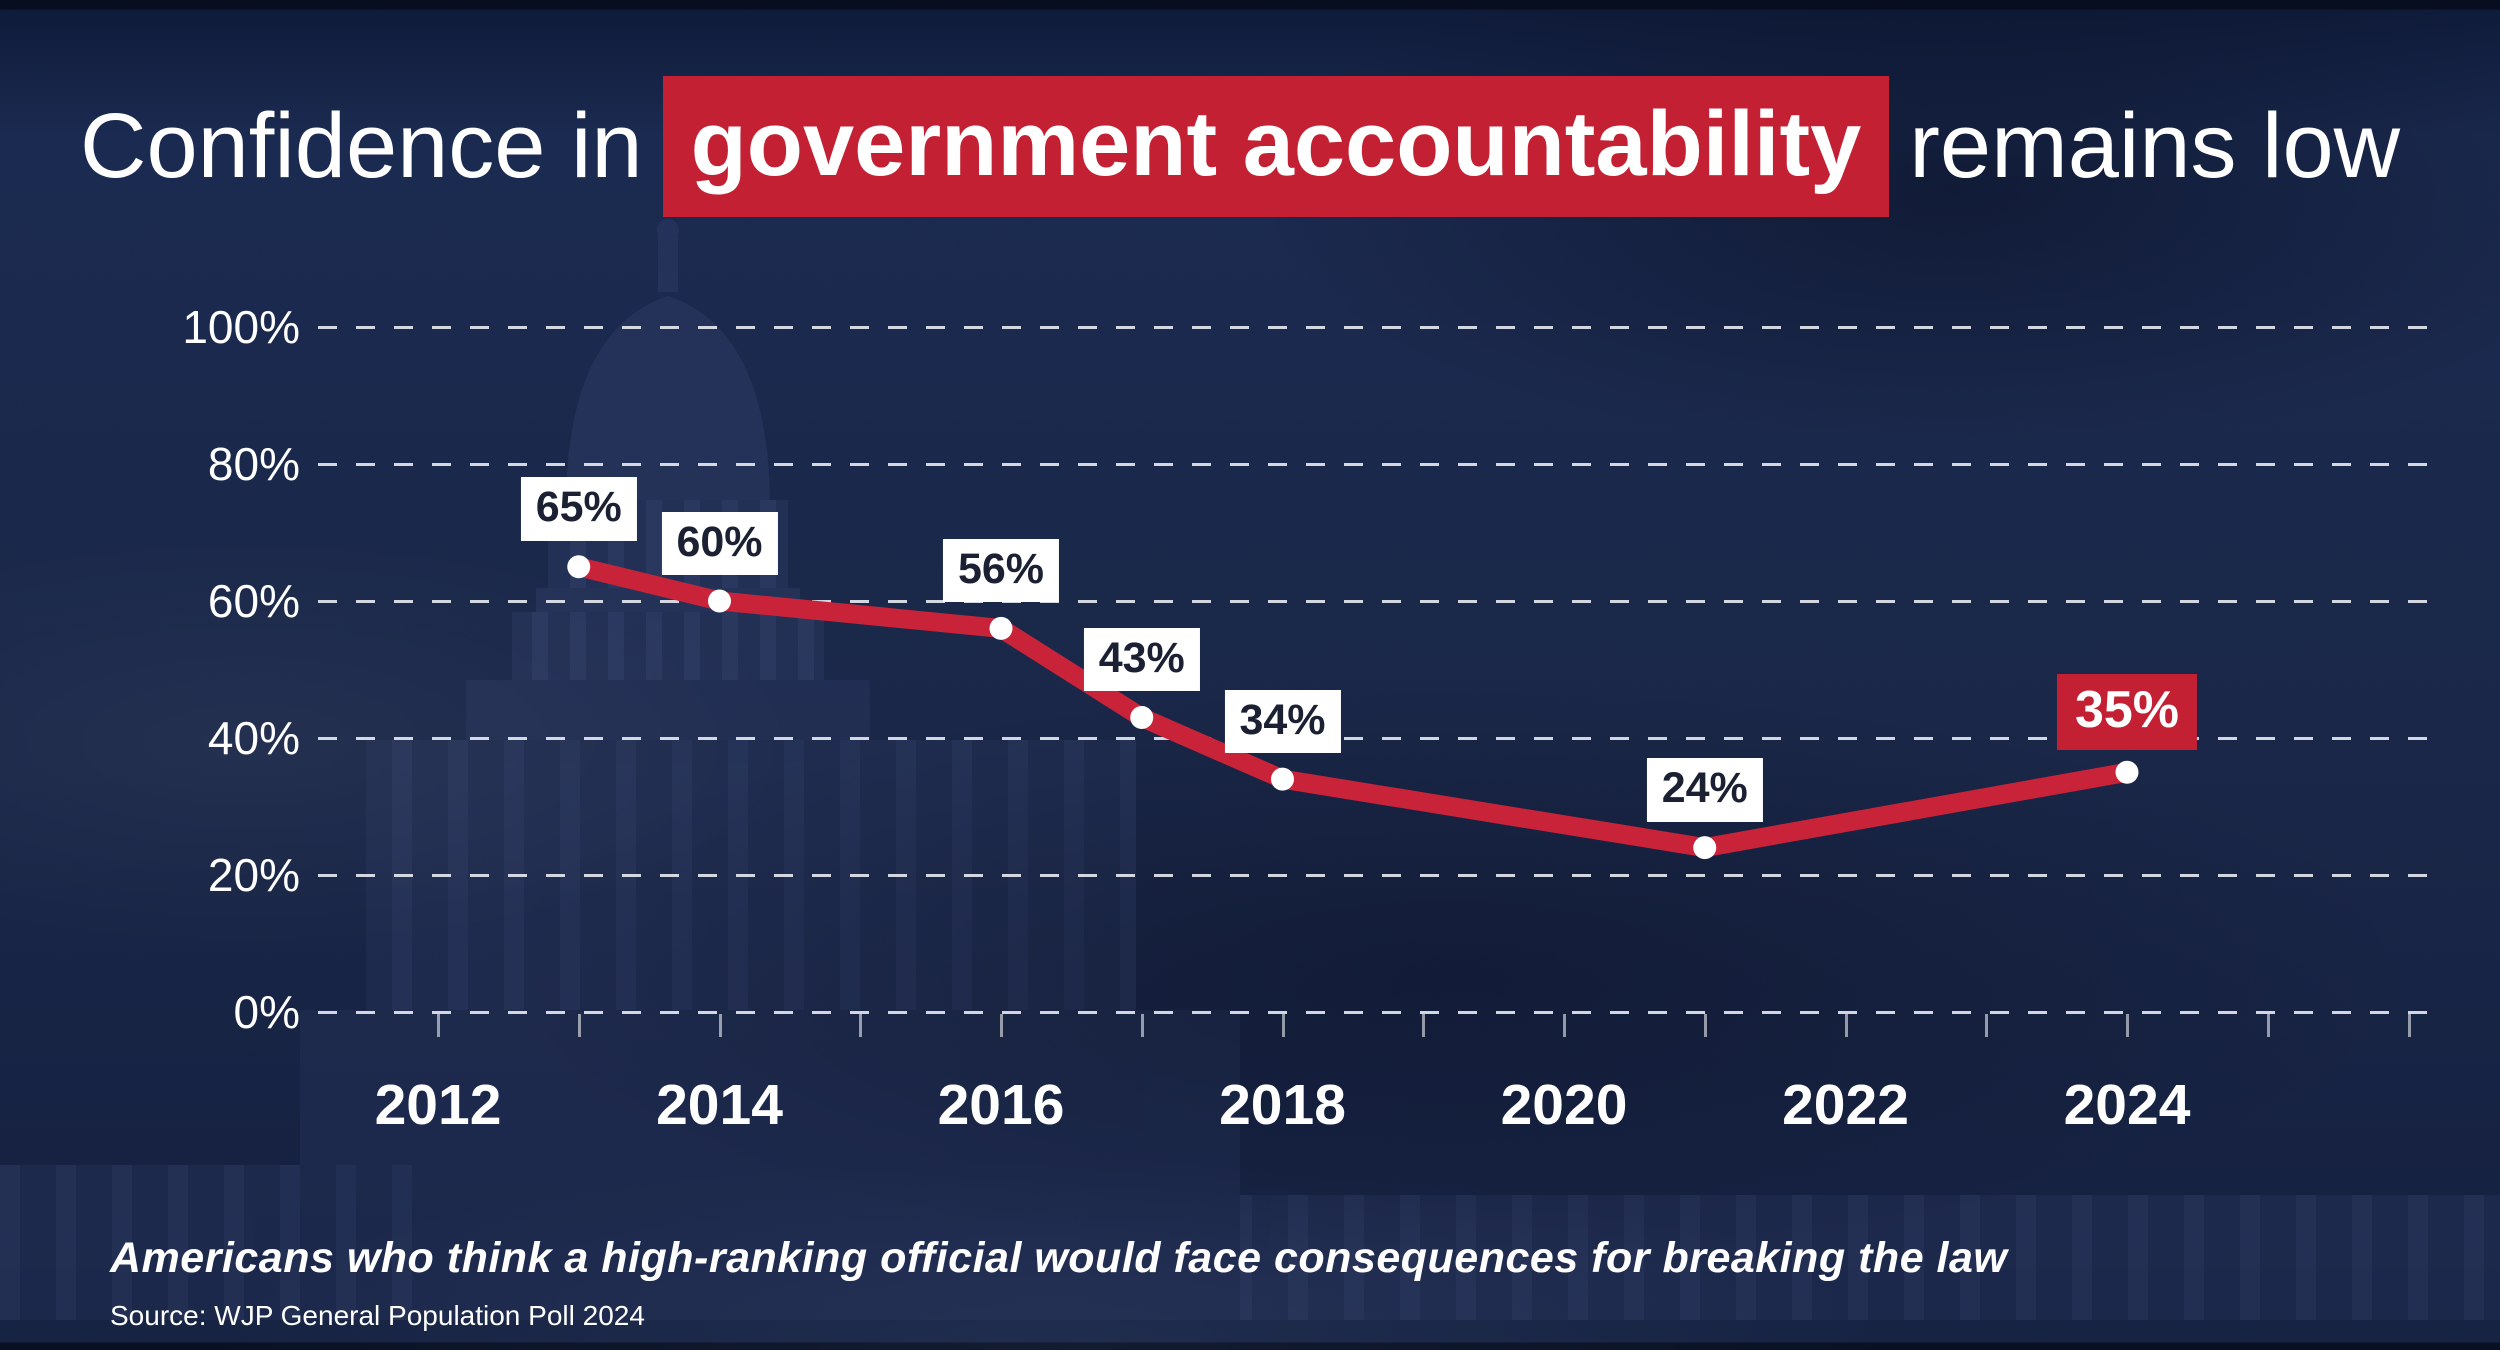  What do you see at coordinates (253, 464) in the screenshot?
I see `y-axis-label: 80%` at bounding box center [253, 464].